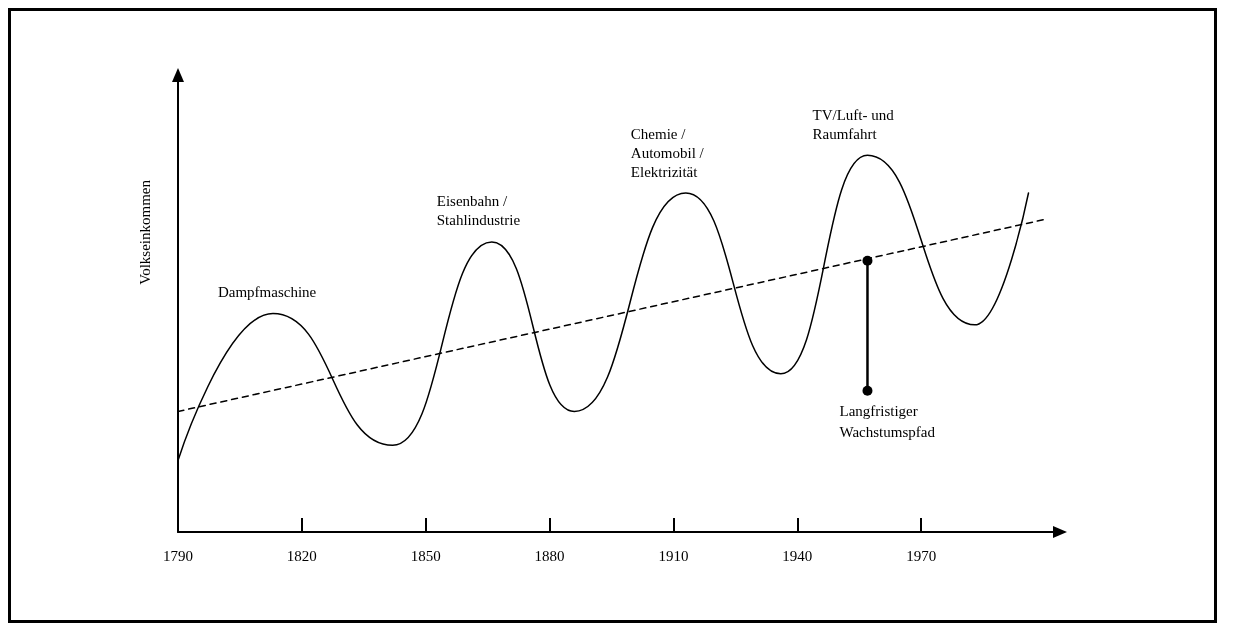 The height and width of the screenshot is (631, 1233). I want to click on annotation: Langfristiger Wachstumspfad, so click(887, 422).